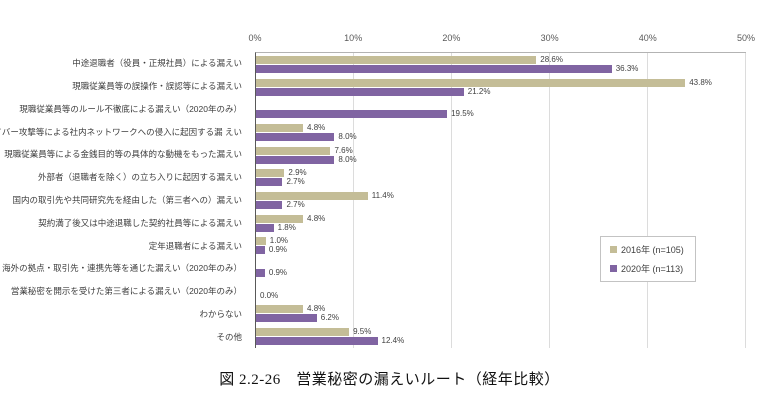  What do you see at coordinates (382, 195) in the screenshot?
I see `value-label: 11.4%` at bounding box center [382, 195].